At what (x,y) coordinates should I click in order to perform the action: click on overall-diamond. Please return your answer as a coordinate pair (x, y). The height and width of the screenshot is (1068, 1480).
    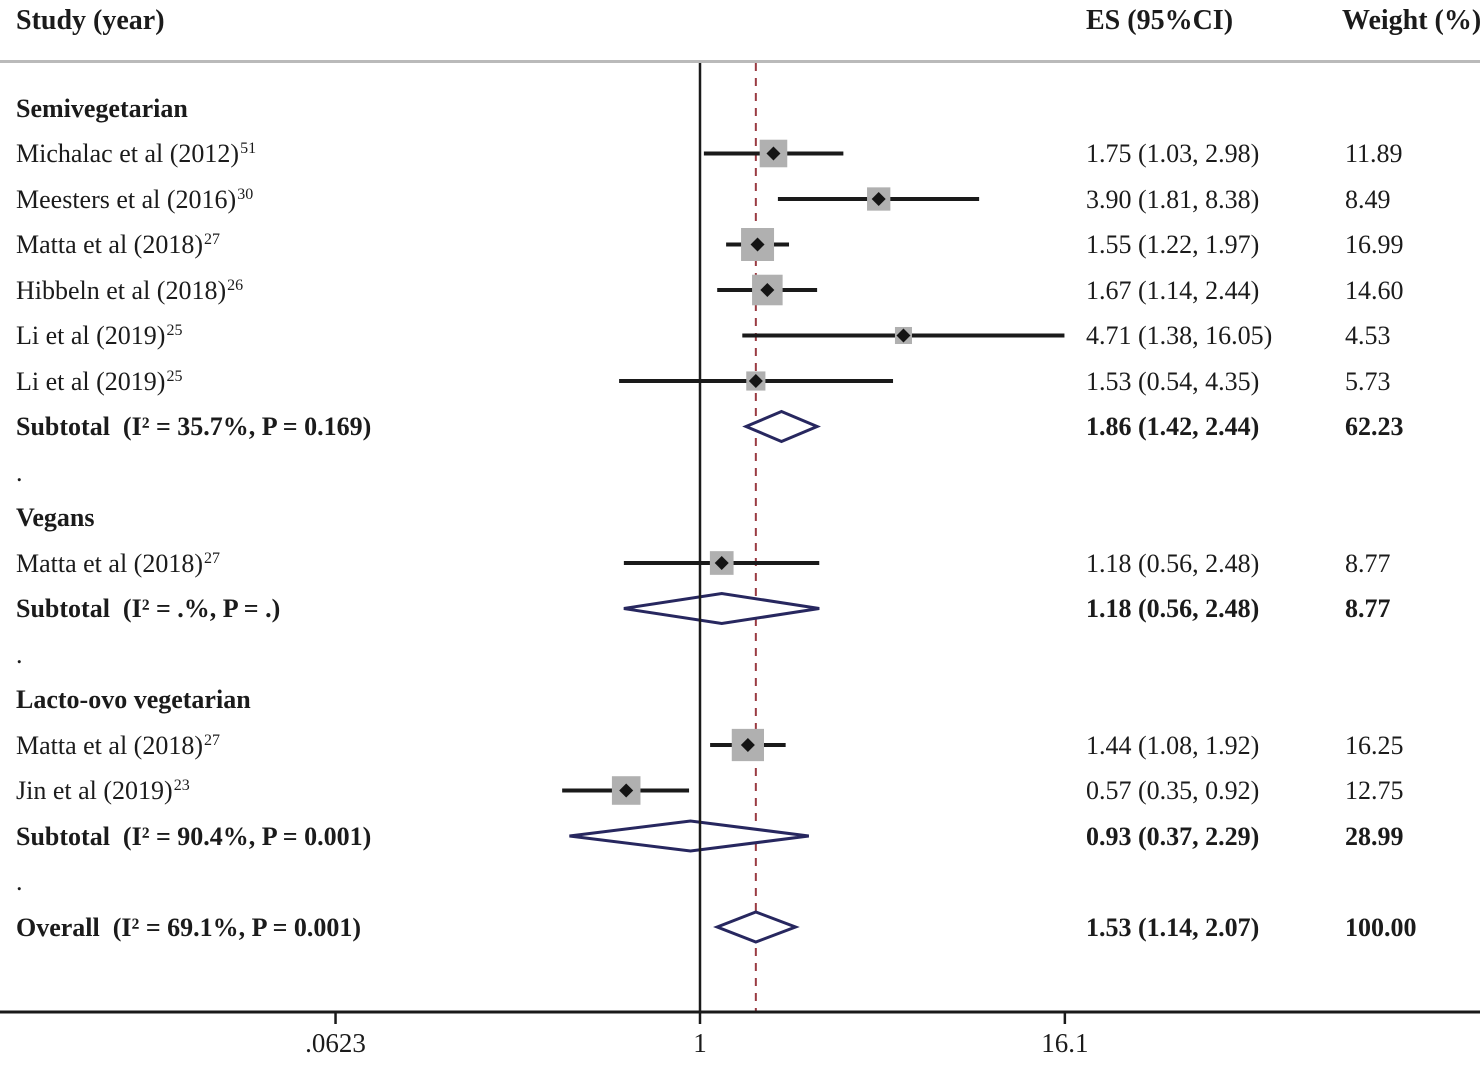
    Looking at the image, I should click on (756, 927).